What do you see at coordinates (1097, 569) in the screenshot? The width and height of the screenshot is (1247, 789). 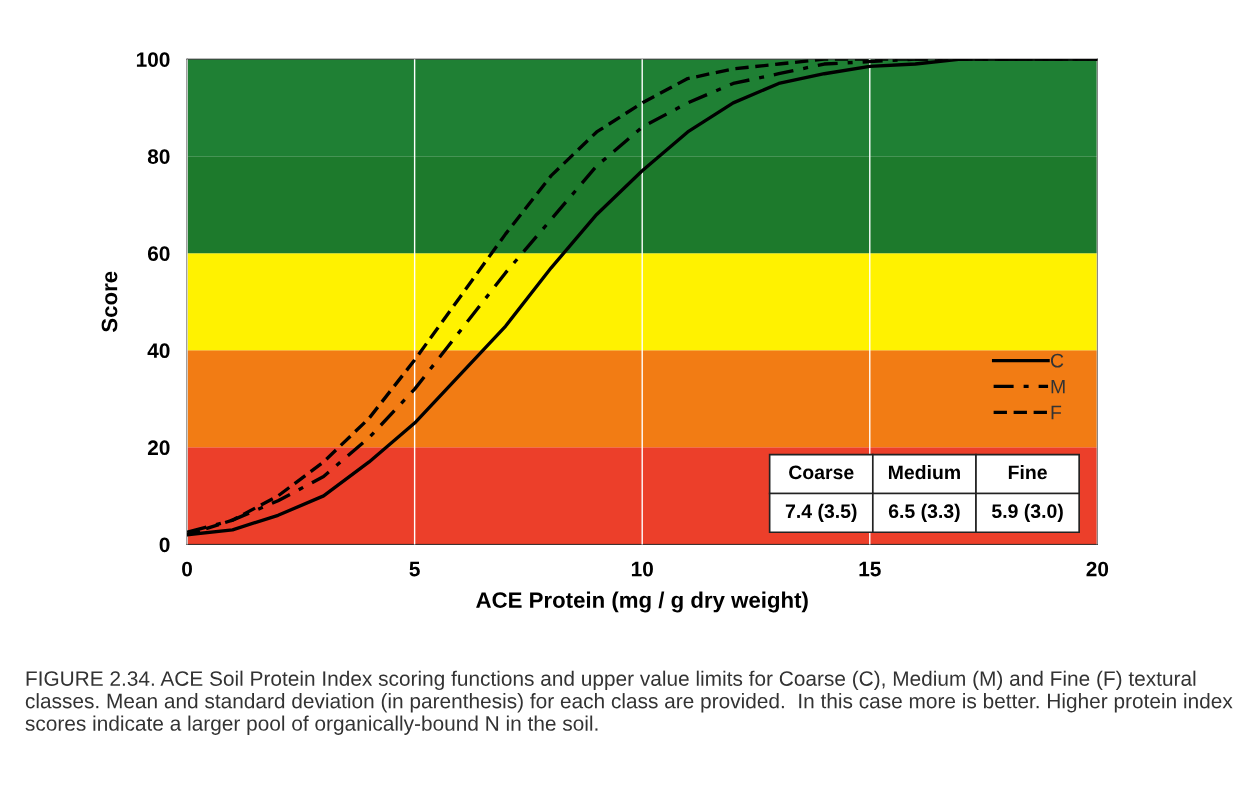 I see `x-tick-label: 20` at bounding box center [1097, 569].